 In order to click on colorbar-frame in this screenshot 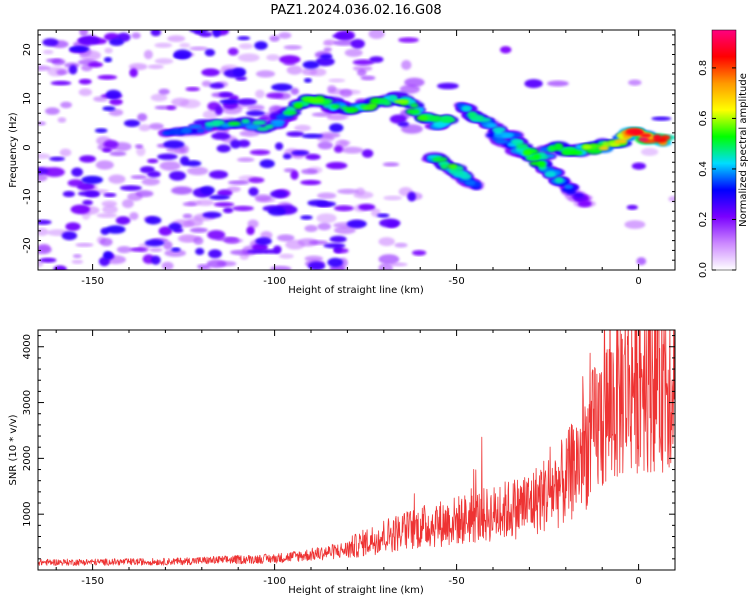, I will do `click(724, 150)`.